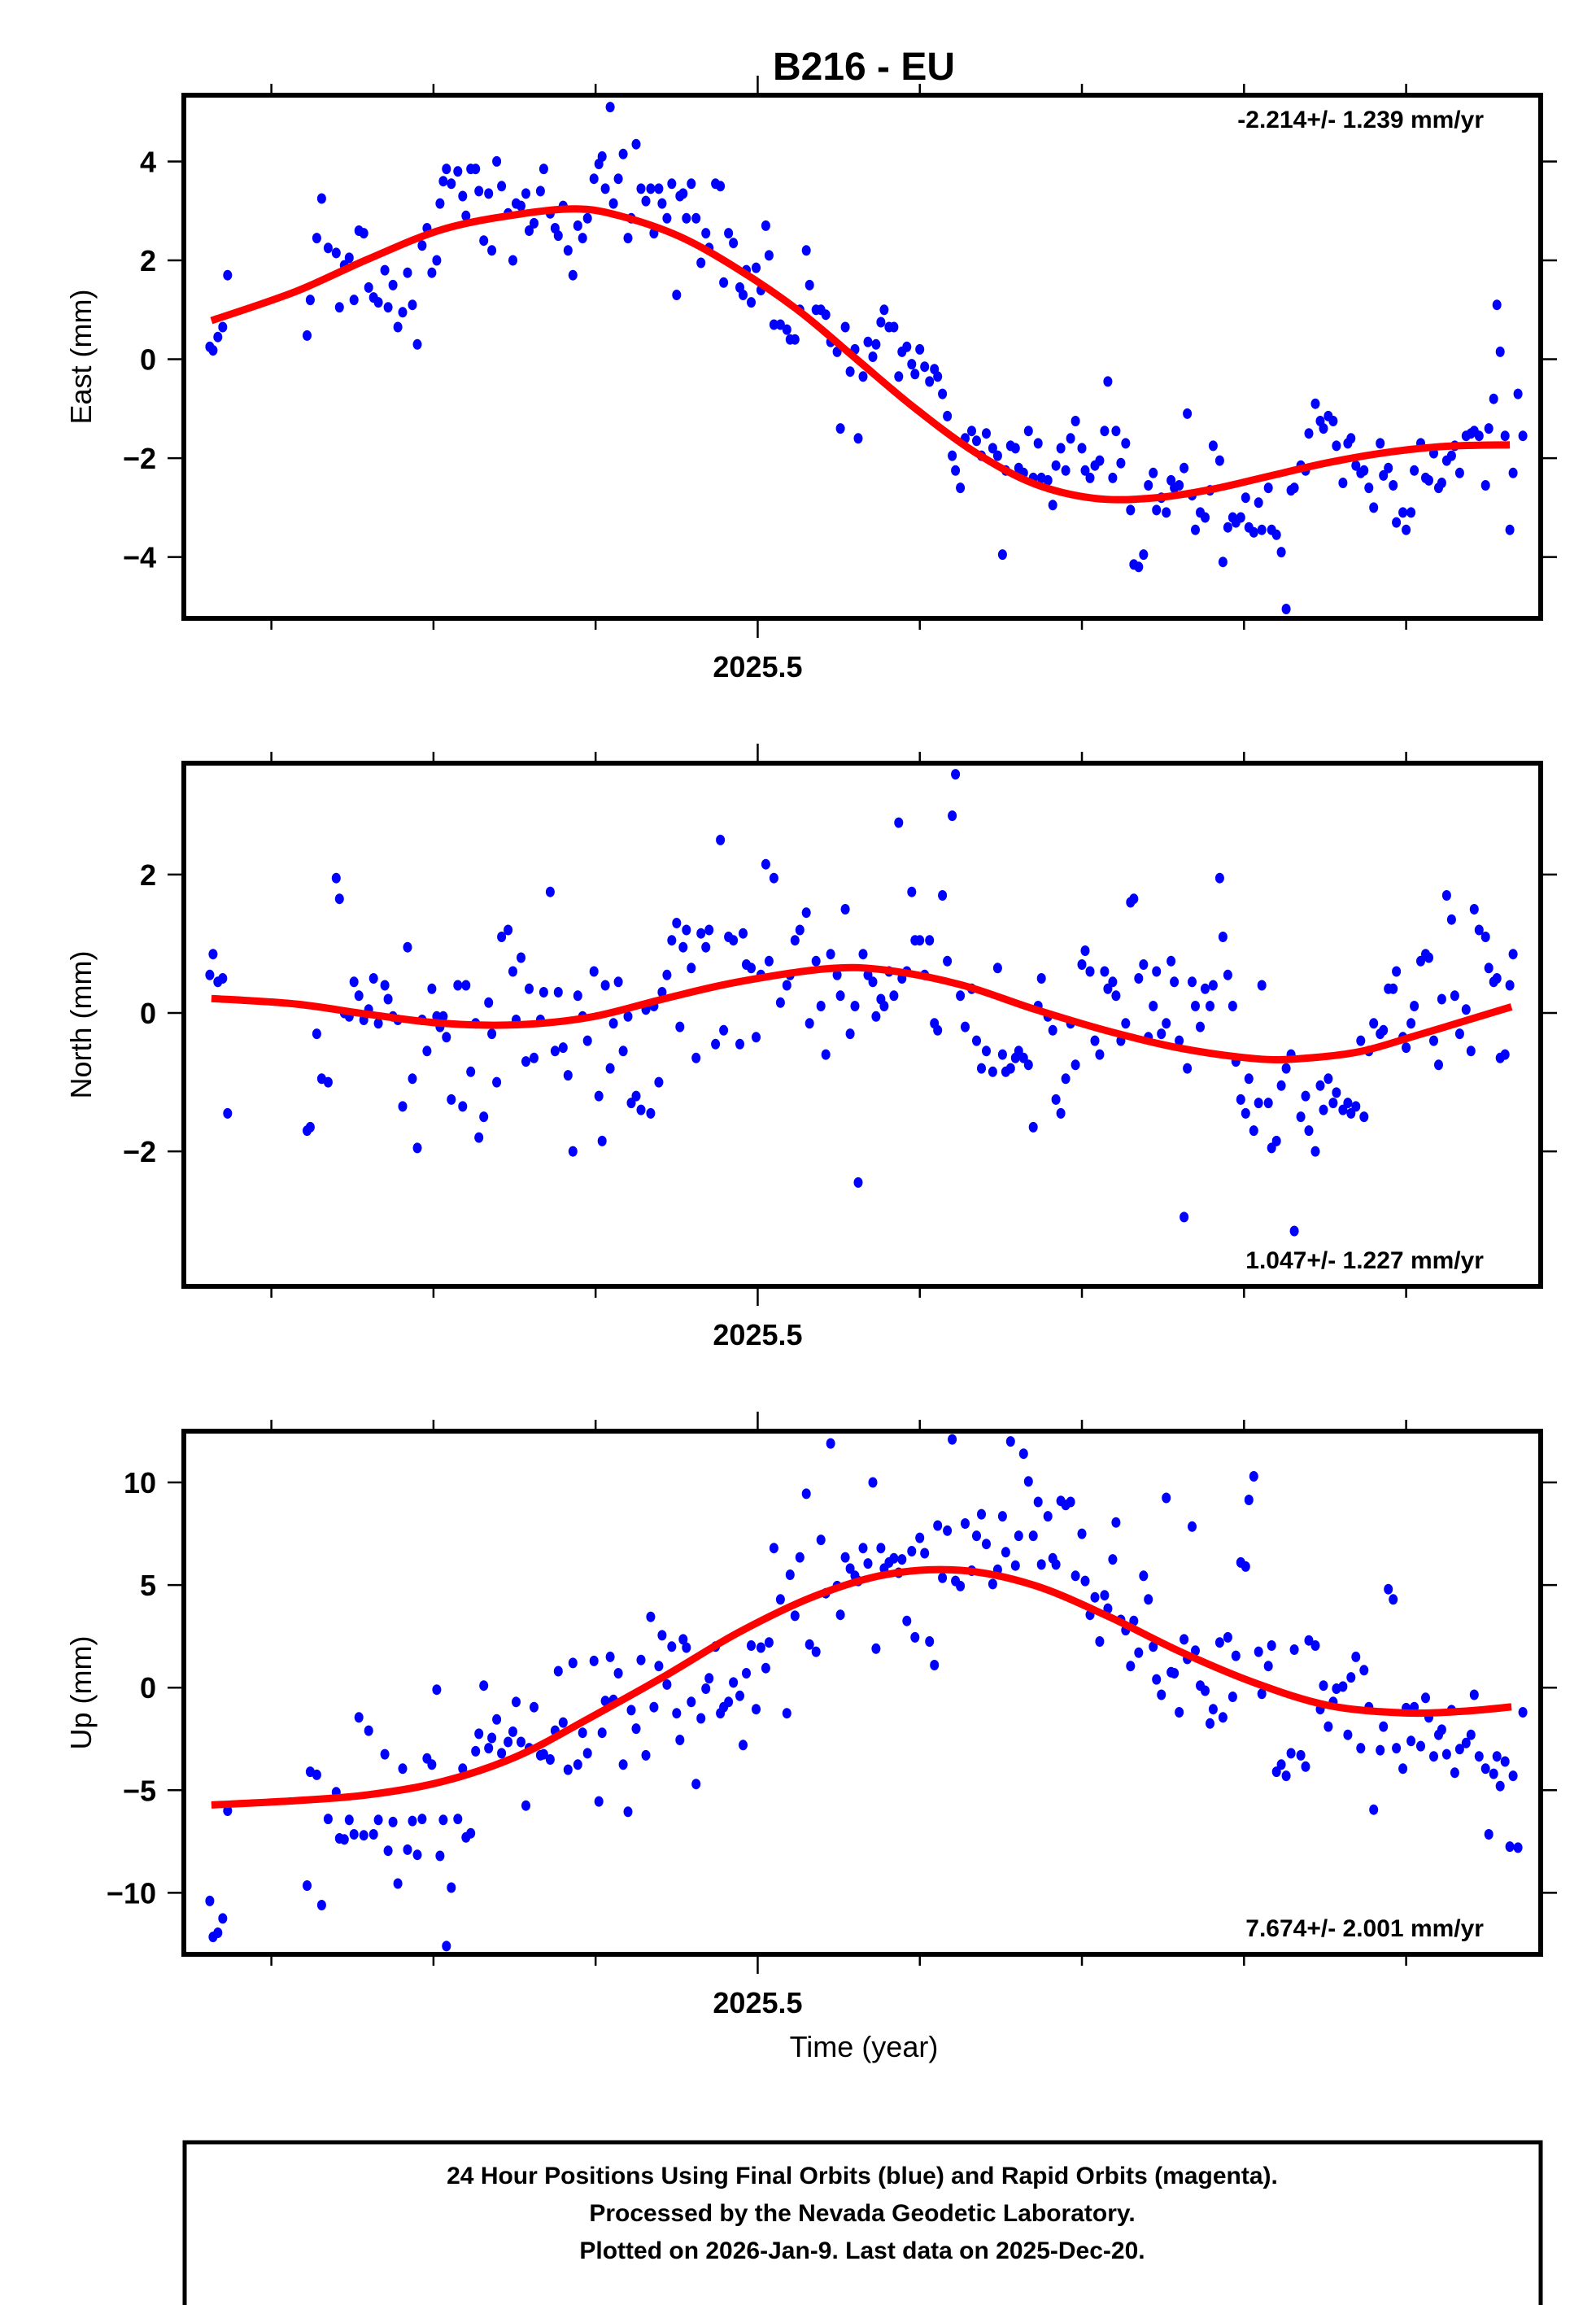  What do you see at coordinates (861, 1687) in the screenshot?
I see `up-fit-curve` at bounding box center [861, 1687].